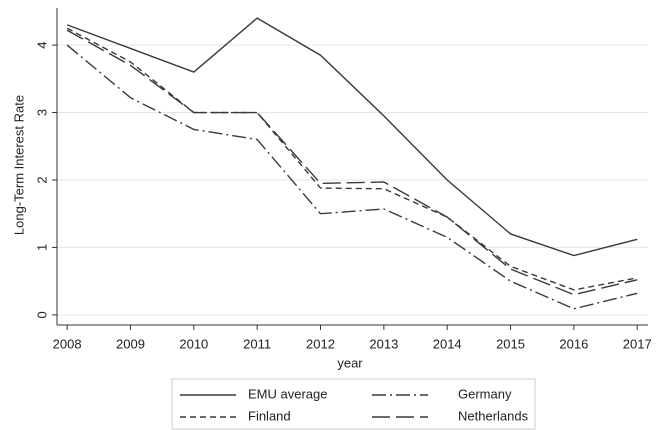  What do you see at coordinates (41, 247) in the screenshot?
I see `y-tick-label: 1` at bounding box center [41, 247].